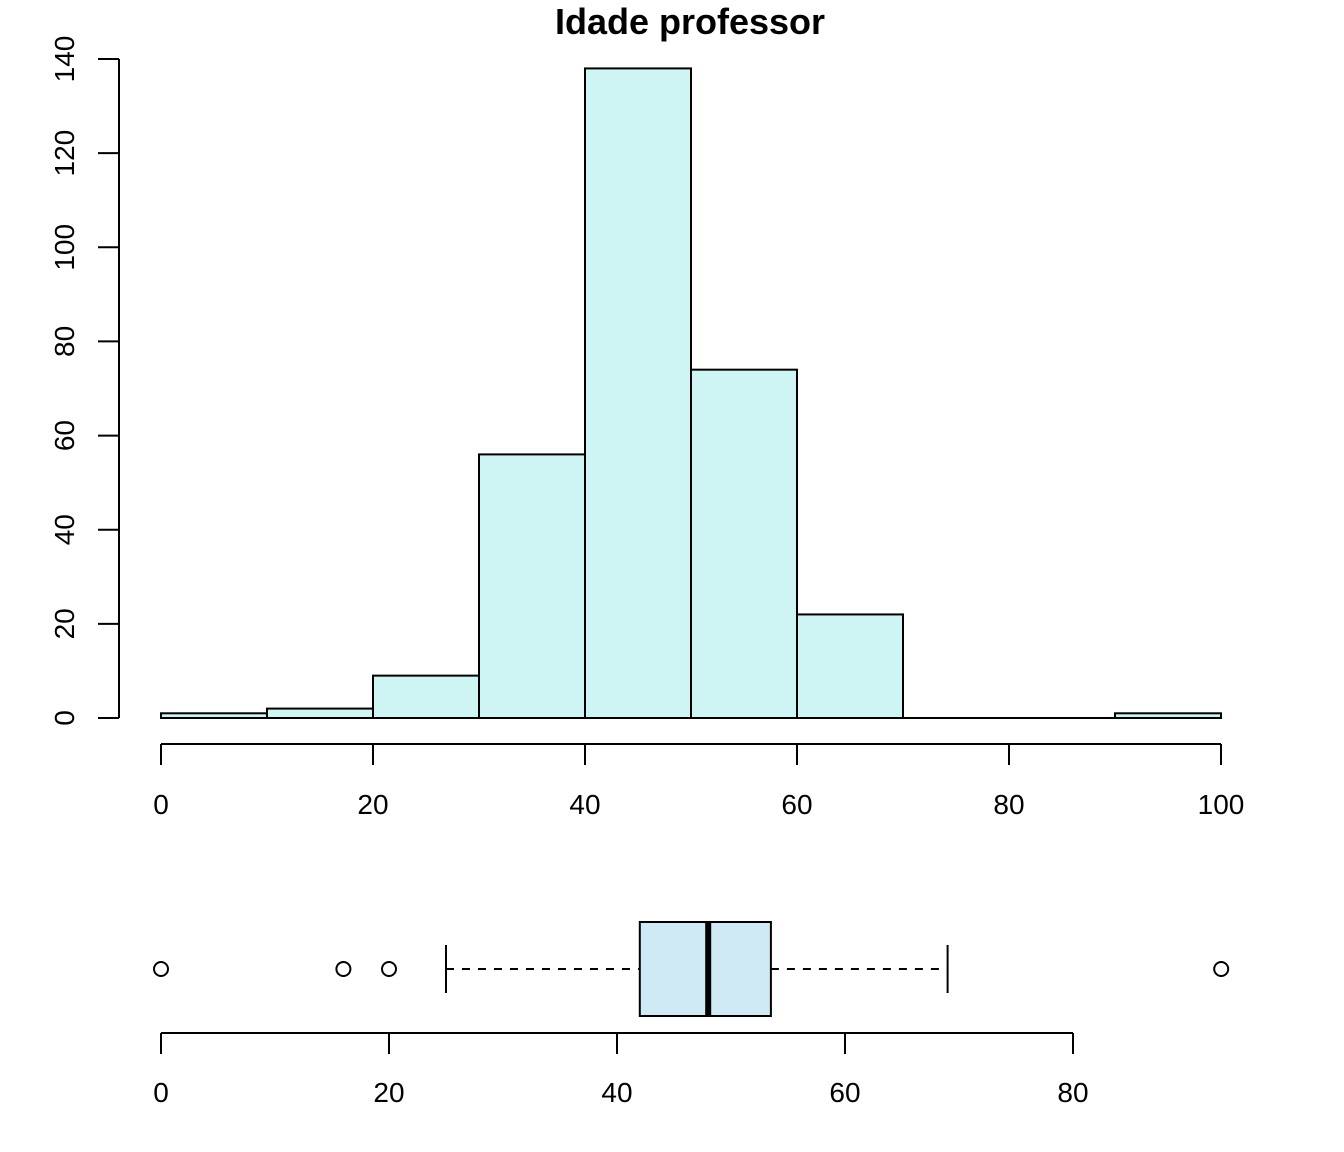 The width and height of the screenshot is (1344, 1152). What do you see at coordinates (1008, 804) in the screenshot?
I see `histogram-x-tick-label: 80` at bounding box center [1008, 804].